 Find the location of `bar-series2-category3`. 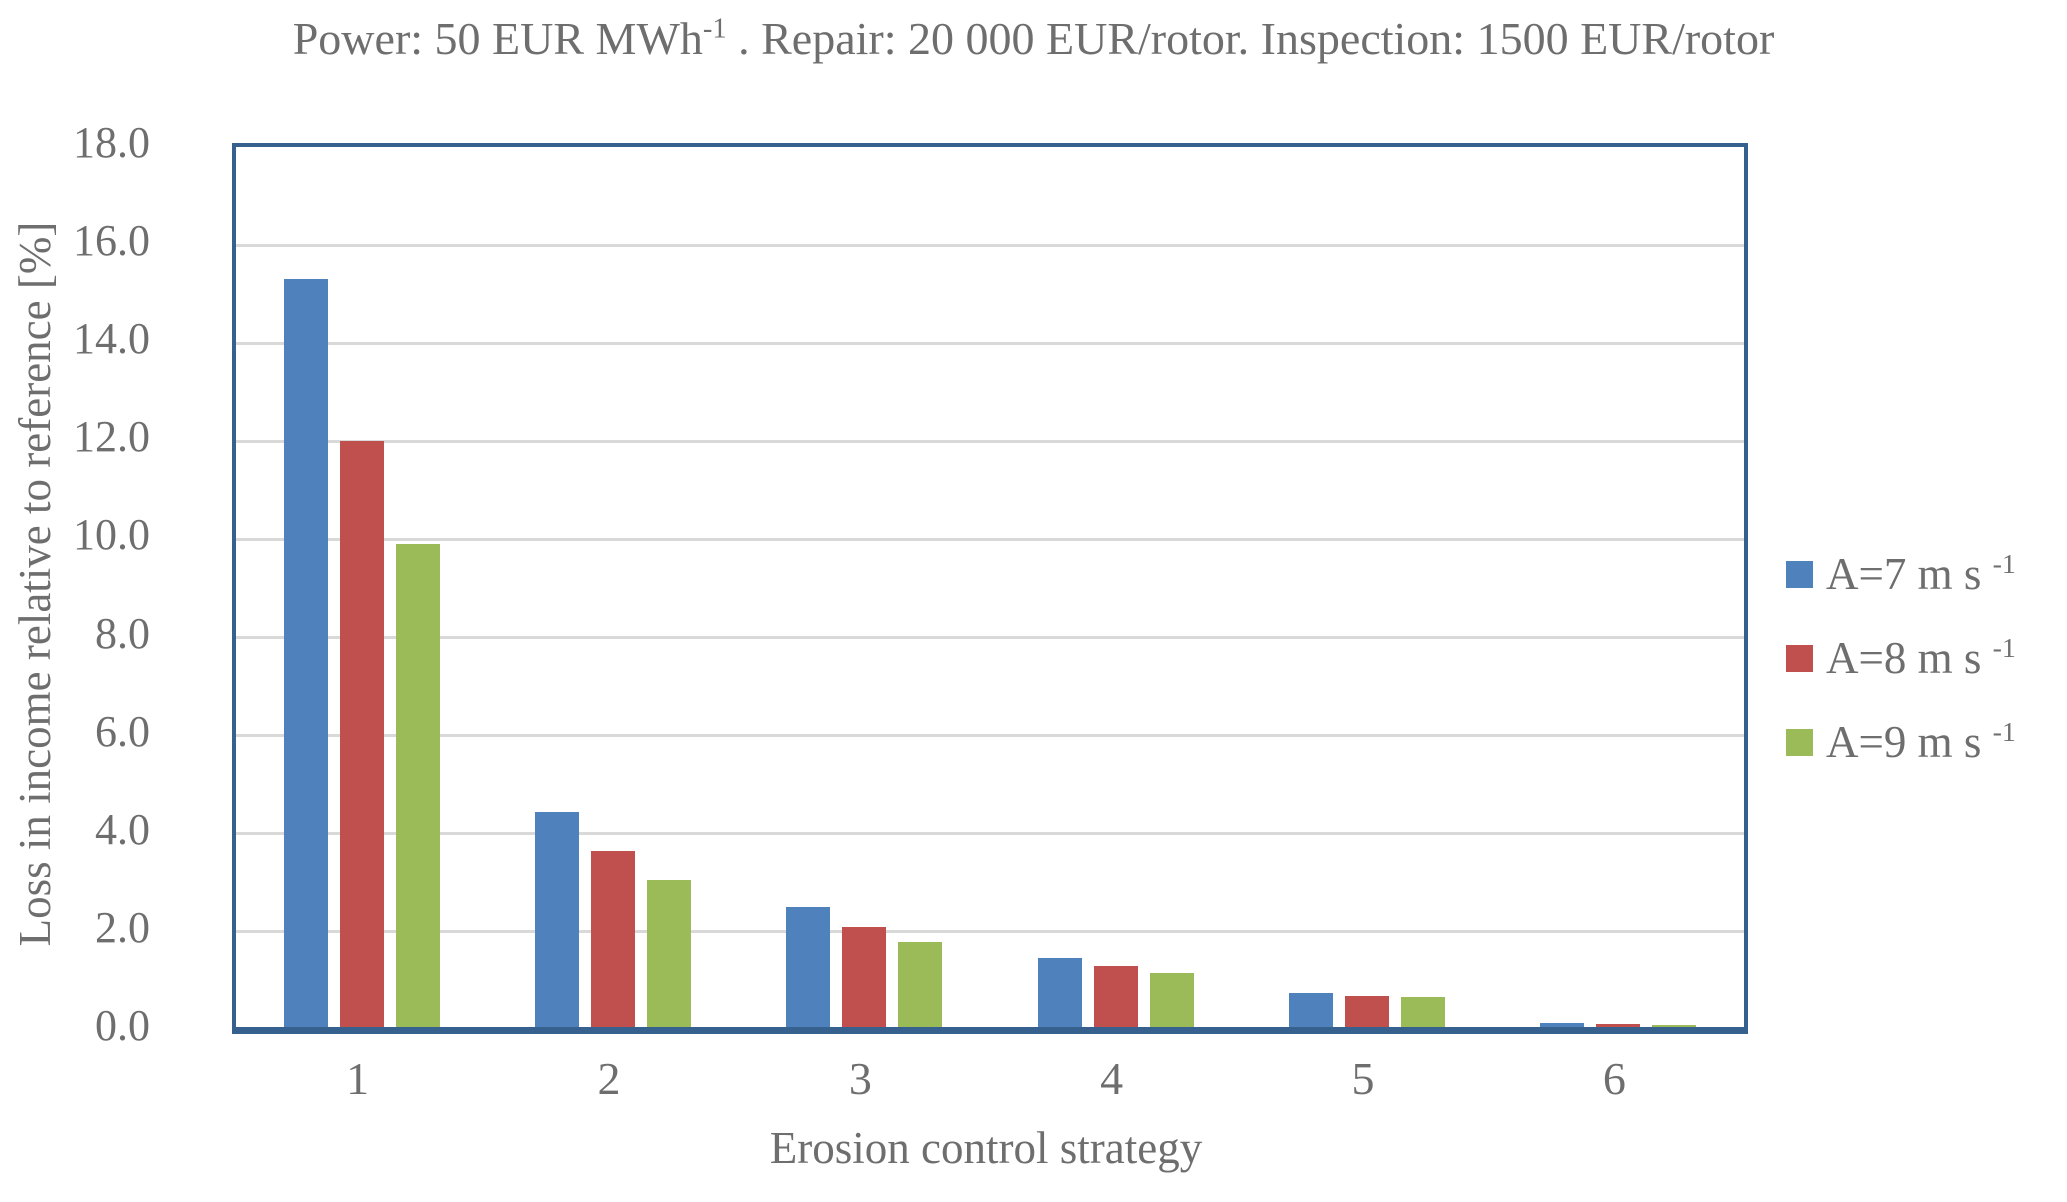

bar-series2-category3 is located at coordinates (864, 978).